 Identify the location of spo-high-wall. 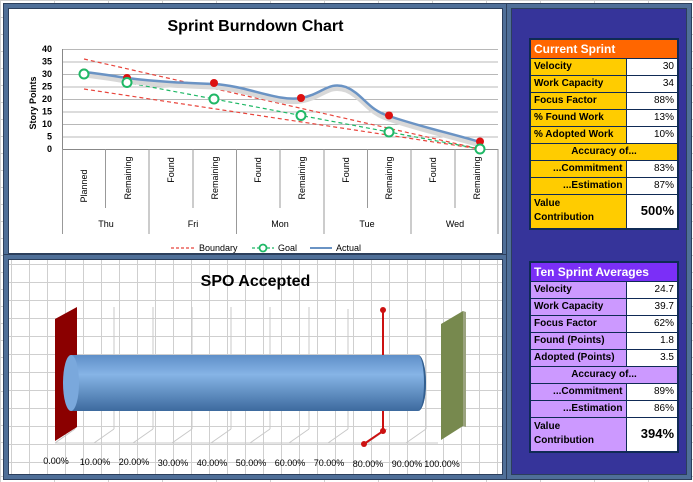
(452, 375).